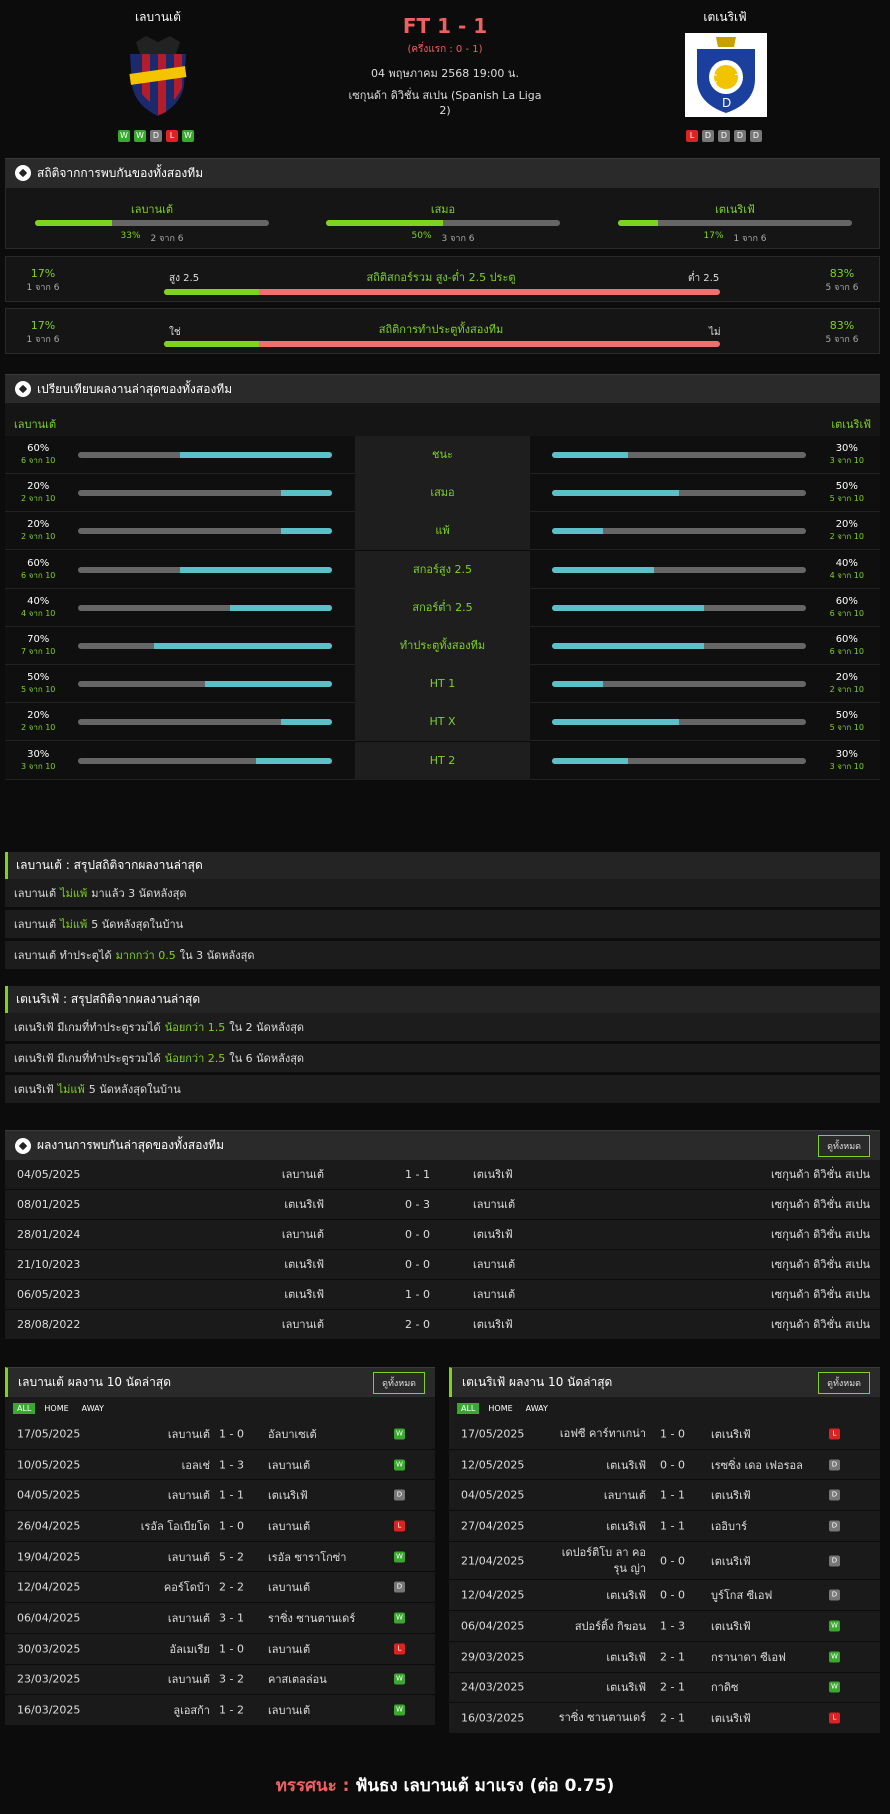 This screenshot has height=1814, width=890. I want to click on score: 3 - 1, so click(231, 1618).